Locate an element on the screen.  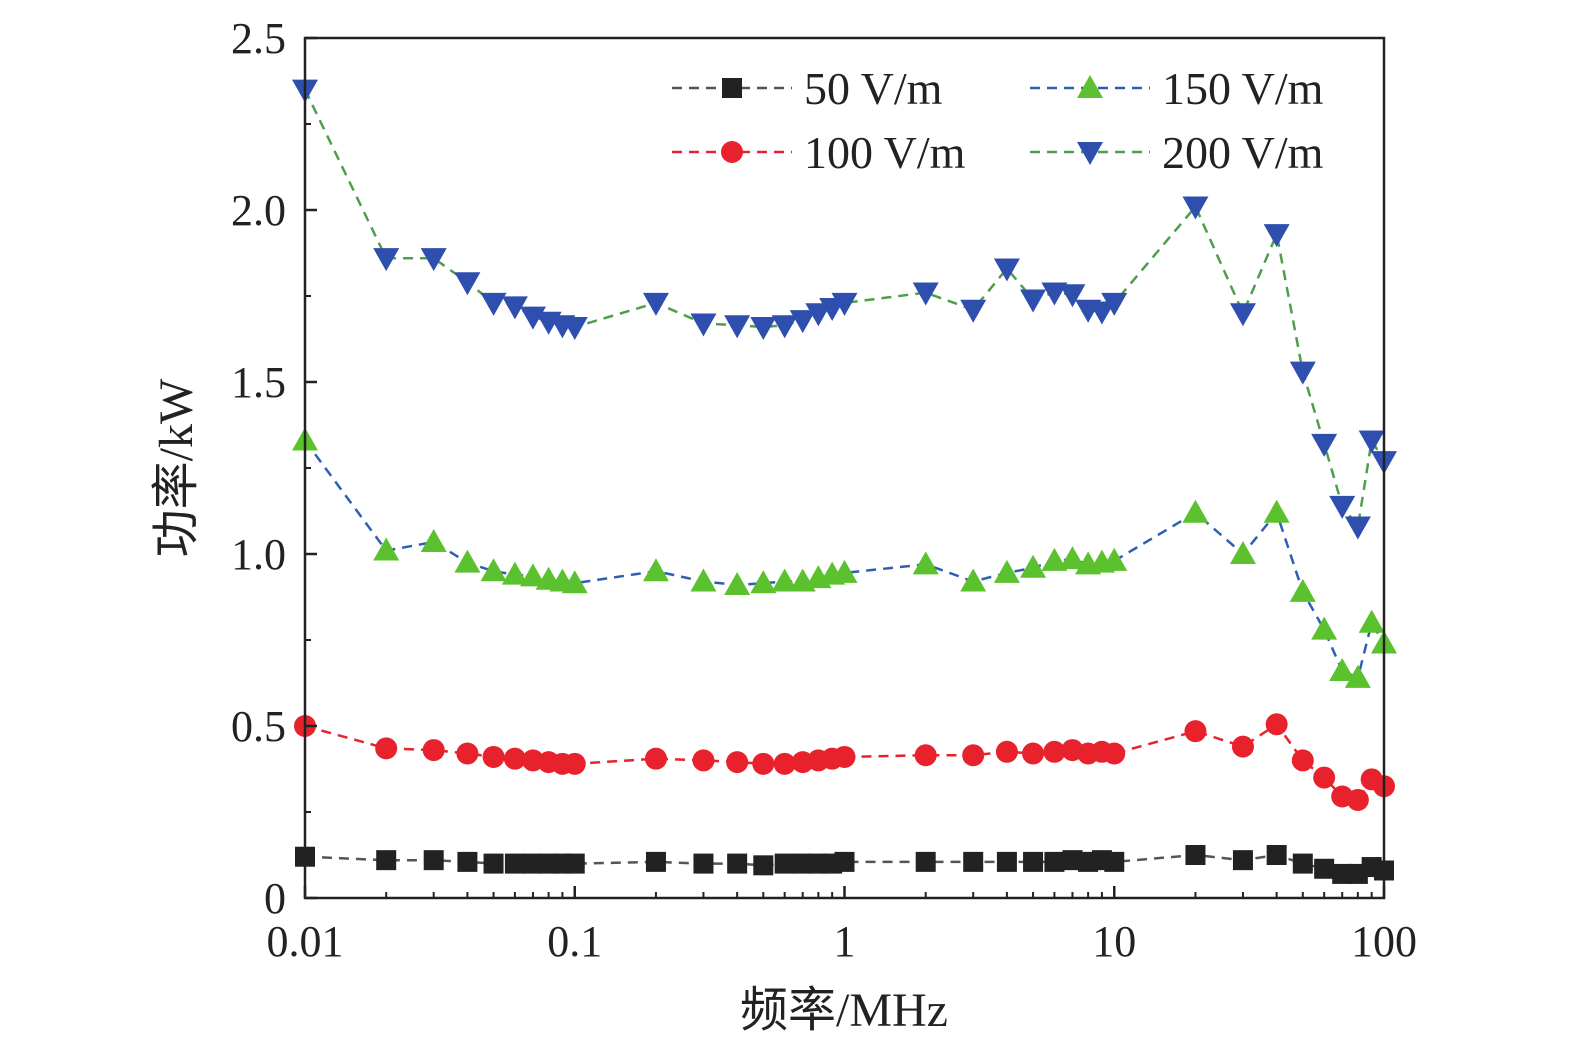
x-tick-label: 0.01 is located at coordinates (305, 941).